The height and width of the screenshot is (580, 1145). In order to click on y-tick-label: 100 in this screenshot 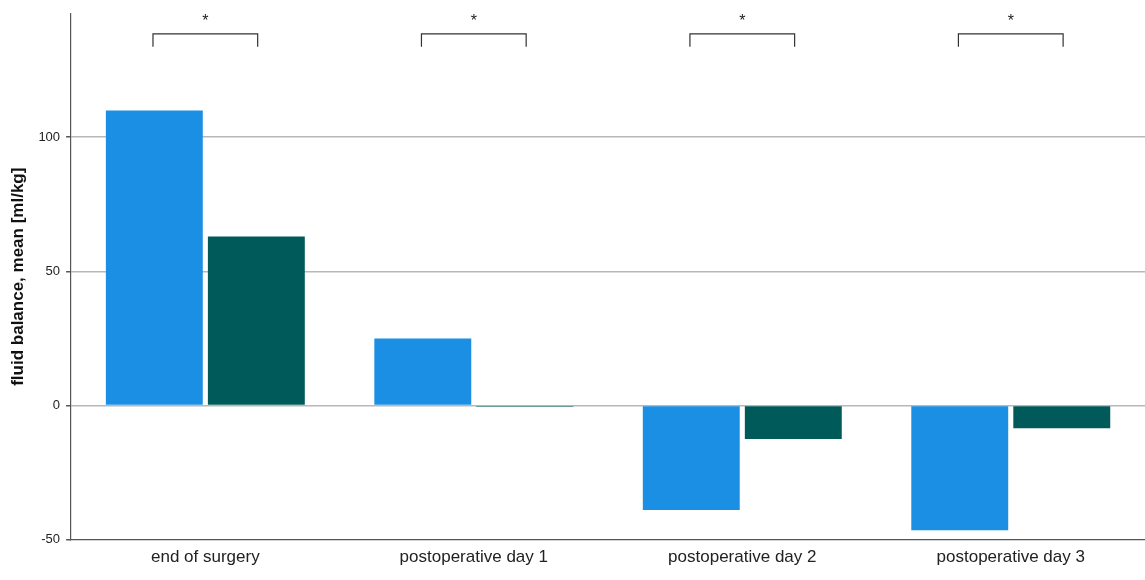, I will do `click(49, 136)`.